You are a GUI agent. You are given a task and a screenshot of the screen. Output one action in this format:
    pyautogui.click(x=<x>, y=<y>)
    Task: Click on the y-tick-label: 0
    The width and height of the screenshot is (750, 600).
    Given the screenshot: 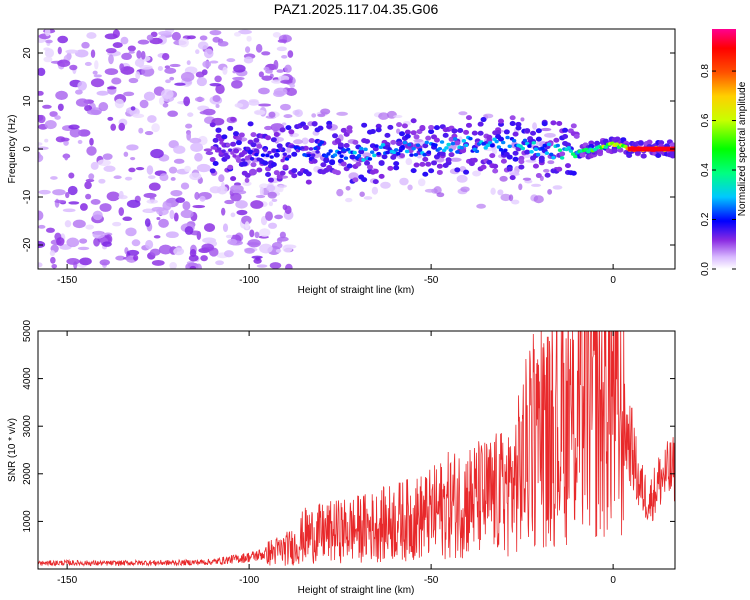 What is the action you would take?
    pyautogui.click(x=27, y=149)
    